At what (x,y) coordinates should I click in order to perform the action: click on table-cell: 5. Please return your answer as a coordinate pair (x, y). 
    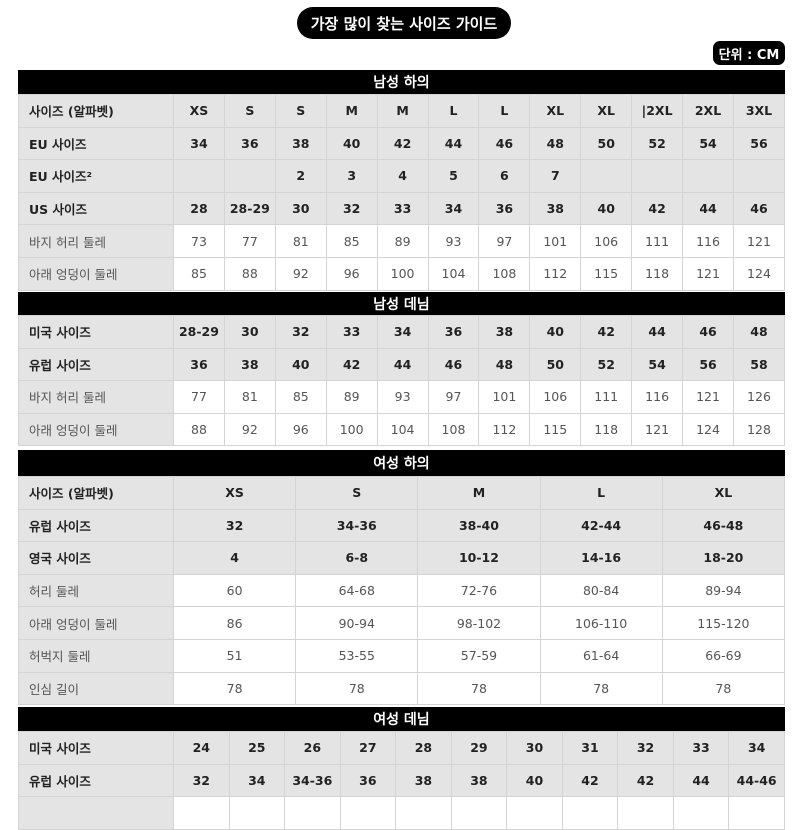
    Looking at the image, I should click on (453, 176).